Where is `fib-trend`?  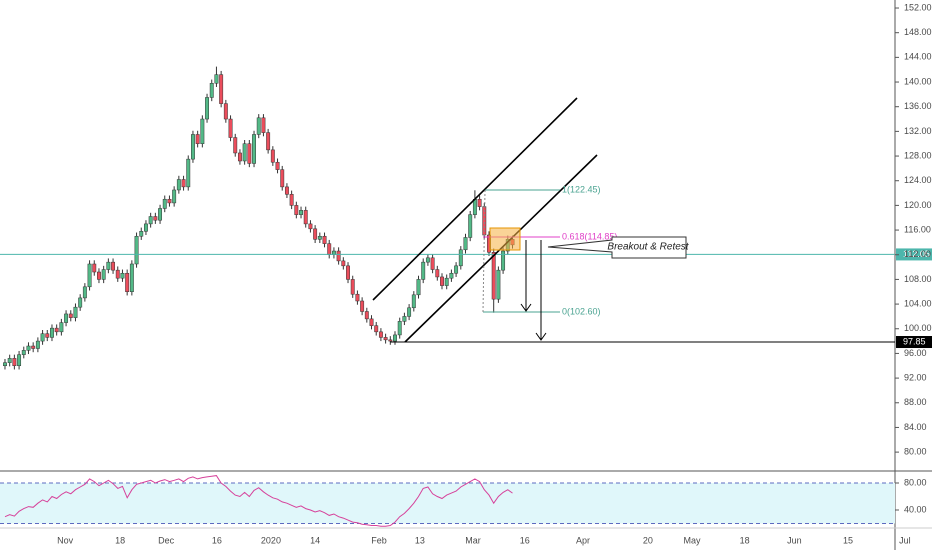
fib-trend is located at coordinates (484, 251).